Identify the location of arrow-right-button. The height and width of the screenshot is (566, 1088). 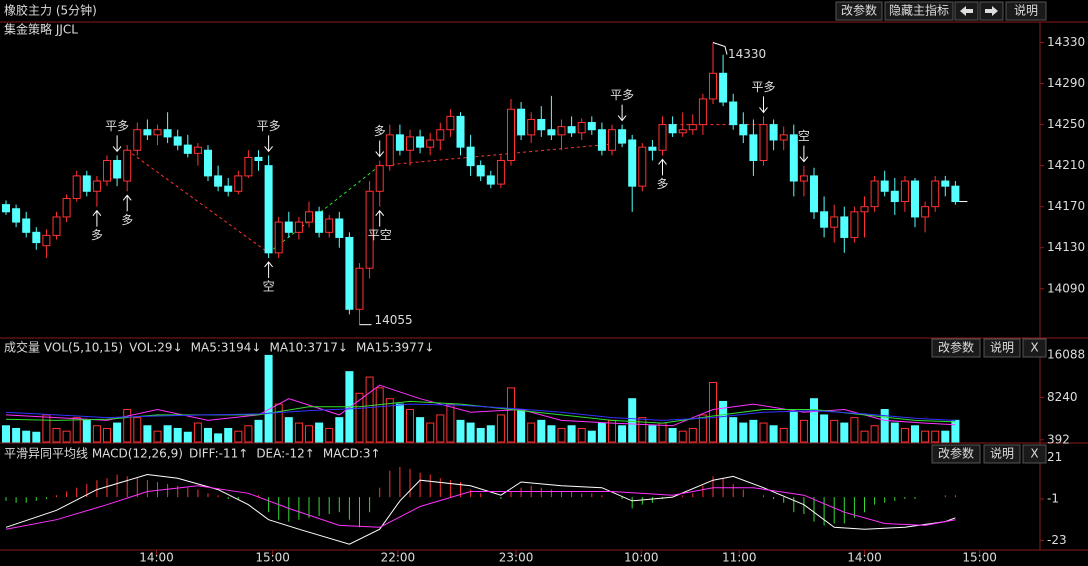
(991, 11).